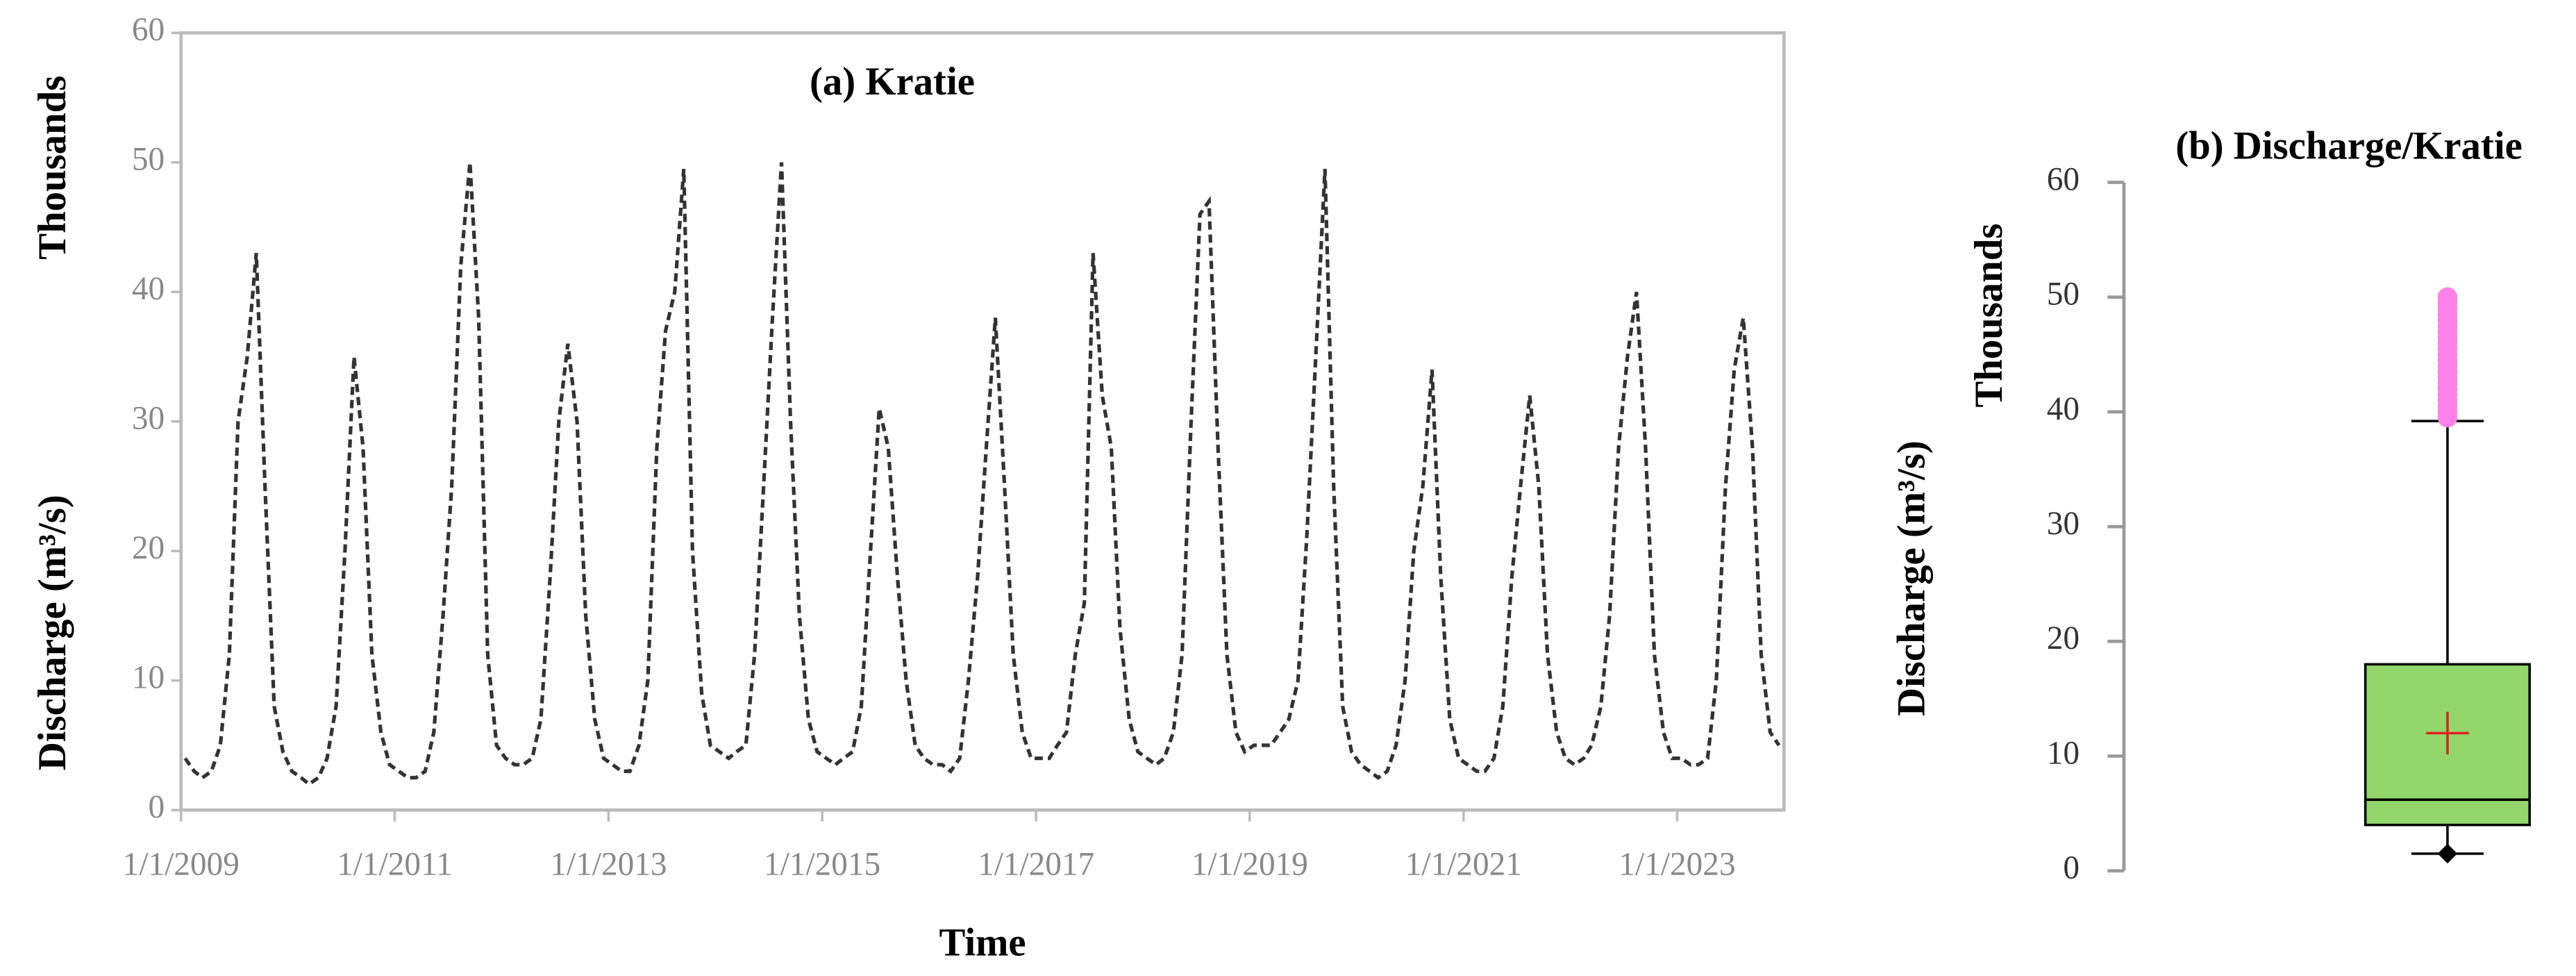  What do you see at coordinates (982, 942) in the screenshot?
I see `x-axis-title: Time` at bounding box center [982, 942].